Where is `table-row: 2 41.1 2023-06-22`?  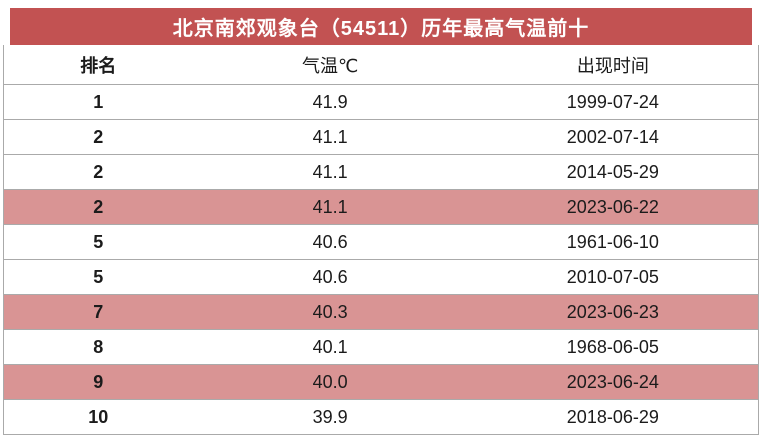 table-row: 2 41.1 2023-06-22 is located at coordinates (381, 207).